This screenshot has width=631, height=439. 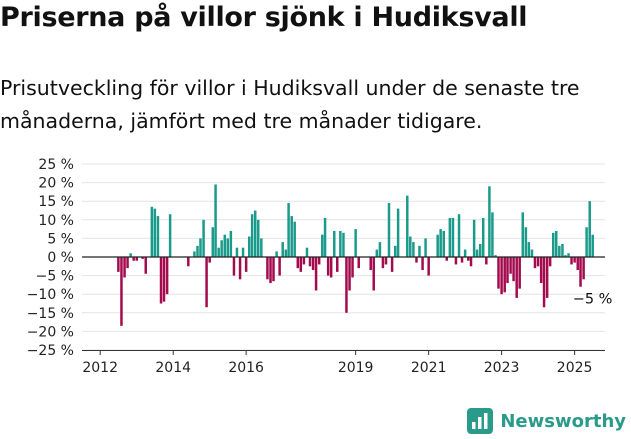 I want to click on y-tick-label: 0 %, so click(x=60, y=258).